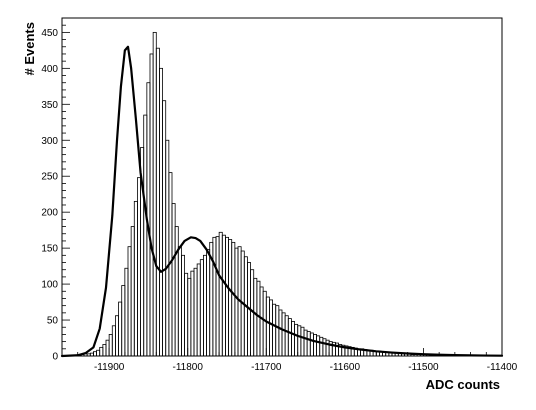  I want to click on x-tick-label: -11600, so click(345, 367).